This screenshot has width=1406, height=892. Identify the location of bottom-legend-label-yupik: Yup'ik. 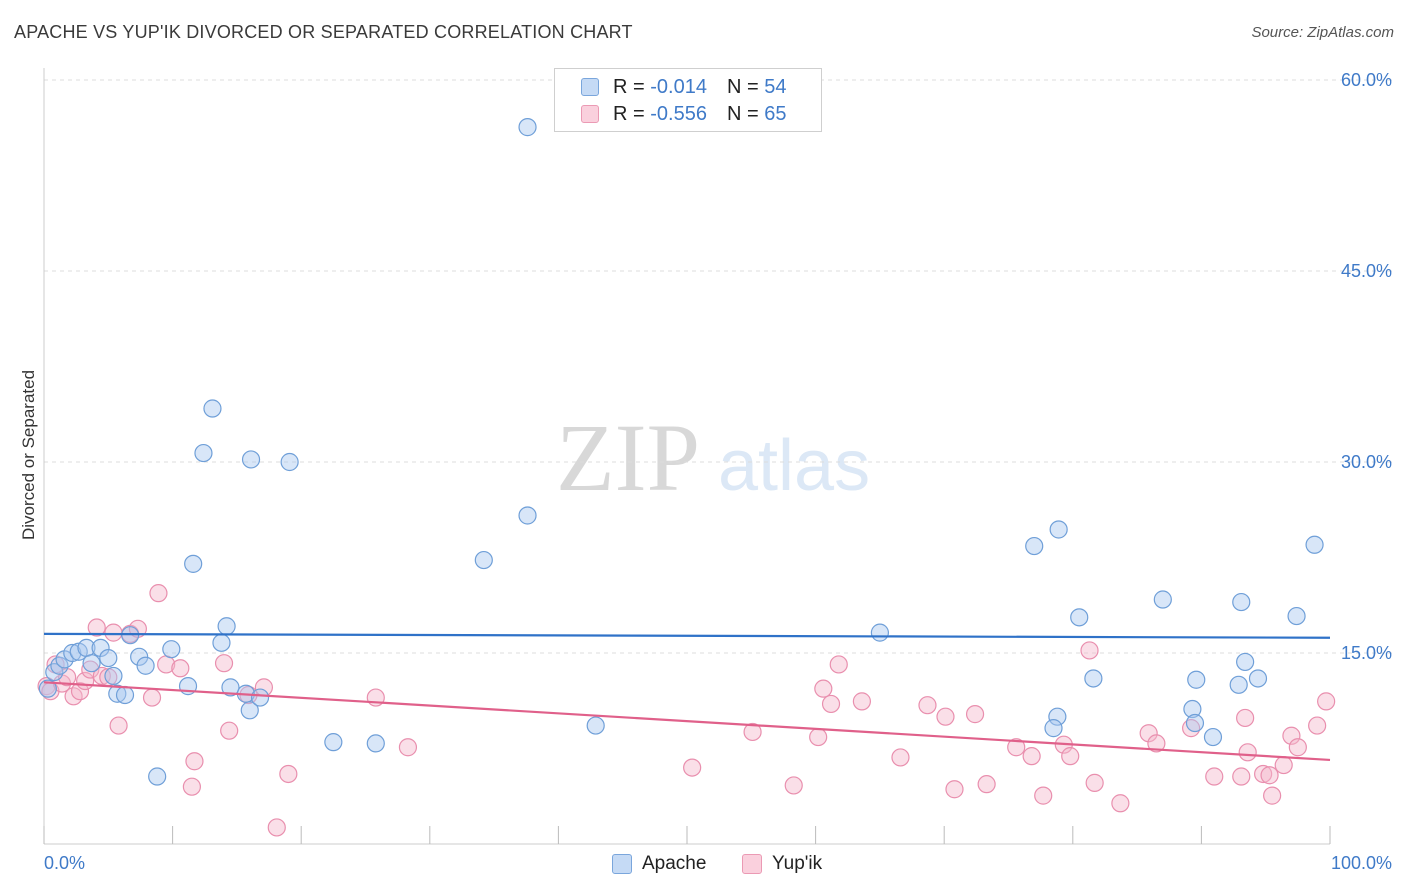
(797, 863).